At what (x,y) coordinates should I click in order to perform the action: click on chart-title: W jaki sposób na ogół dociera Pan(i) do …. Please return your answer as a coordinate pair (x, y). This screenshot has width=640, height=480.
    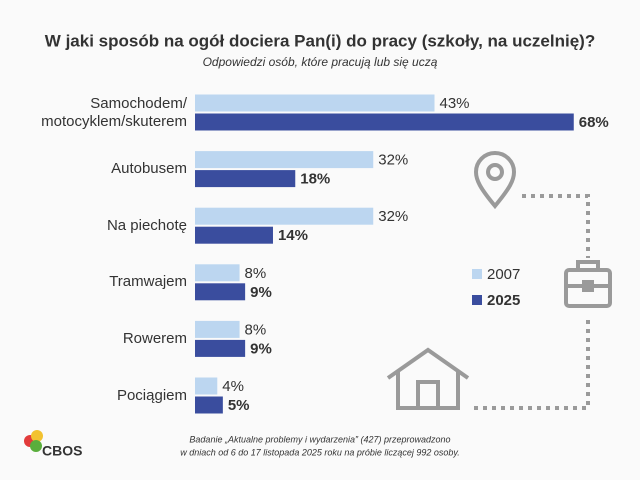
    Looking at the image, I should click on (320, 40).